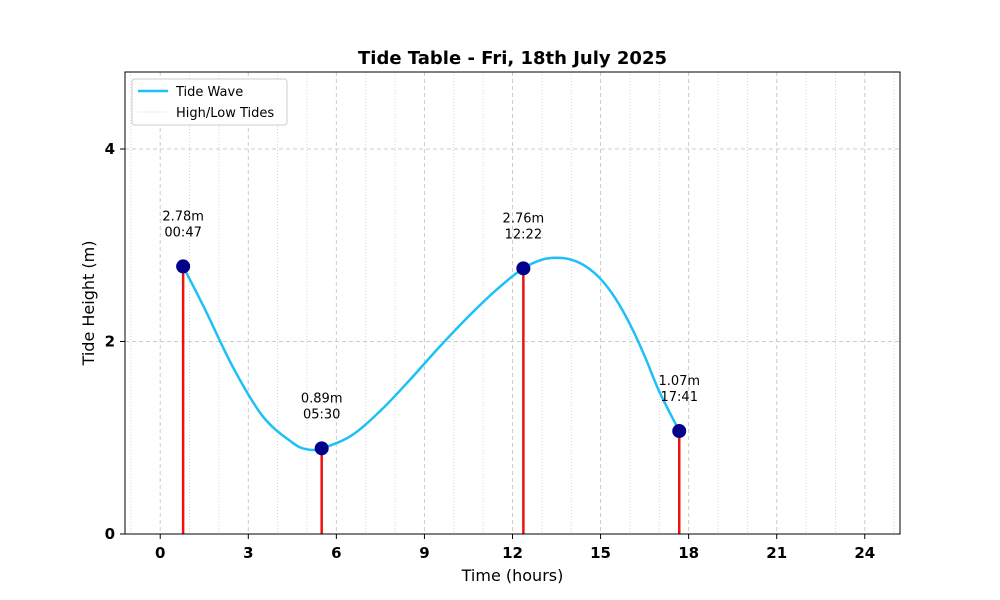  What do you see at coordinates (110, 534) in the screenshot?
I see `y-tick-label: 0` at bounding box center [110, 534].